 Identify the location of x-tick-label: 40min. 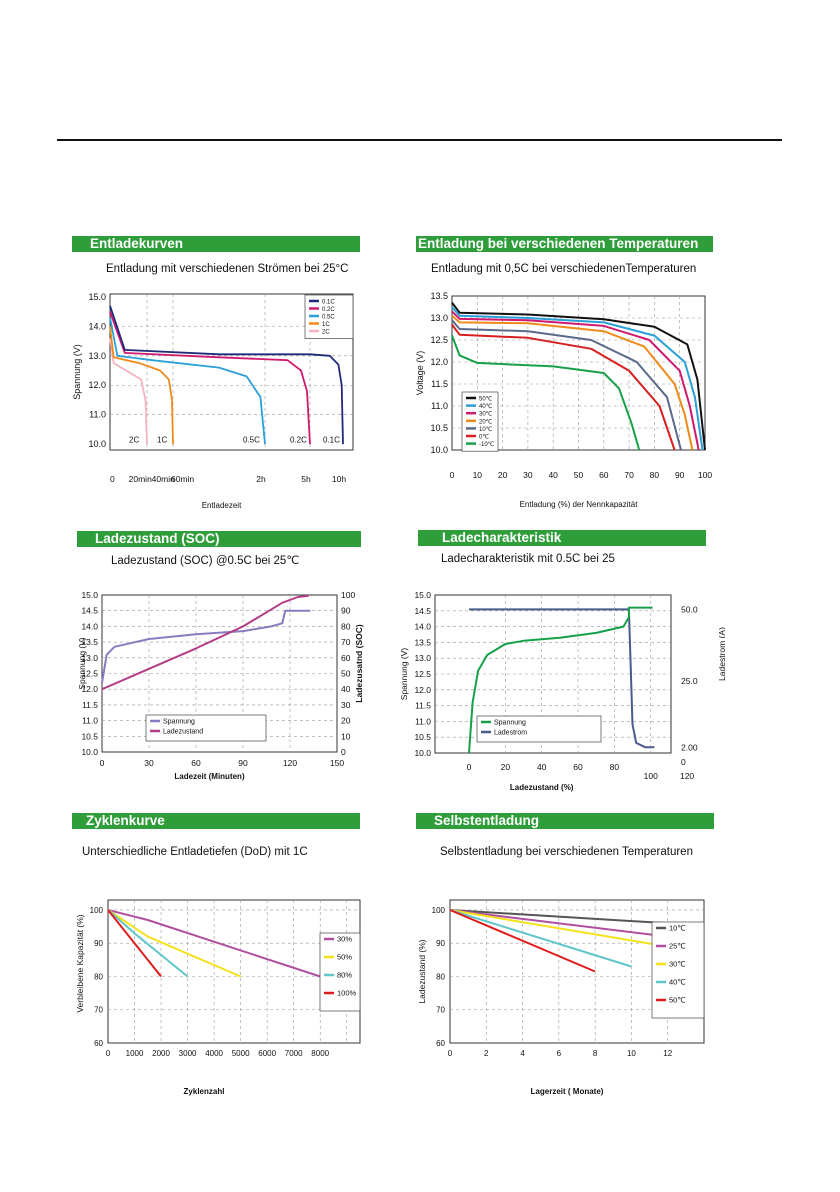
(163, 479).